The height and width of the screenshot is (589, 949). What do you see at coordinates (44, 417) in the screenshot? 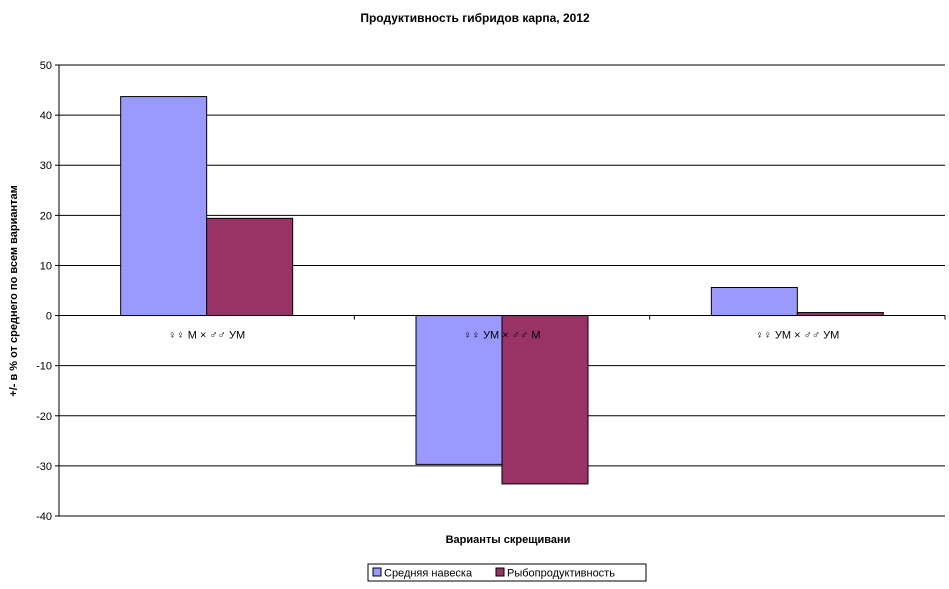
I see `y-tick-label: -20` at bounding box center [44, 417].